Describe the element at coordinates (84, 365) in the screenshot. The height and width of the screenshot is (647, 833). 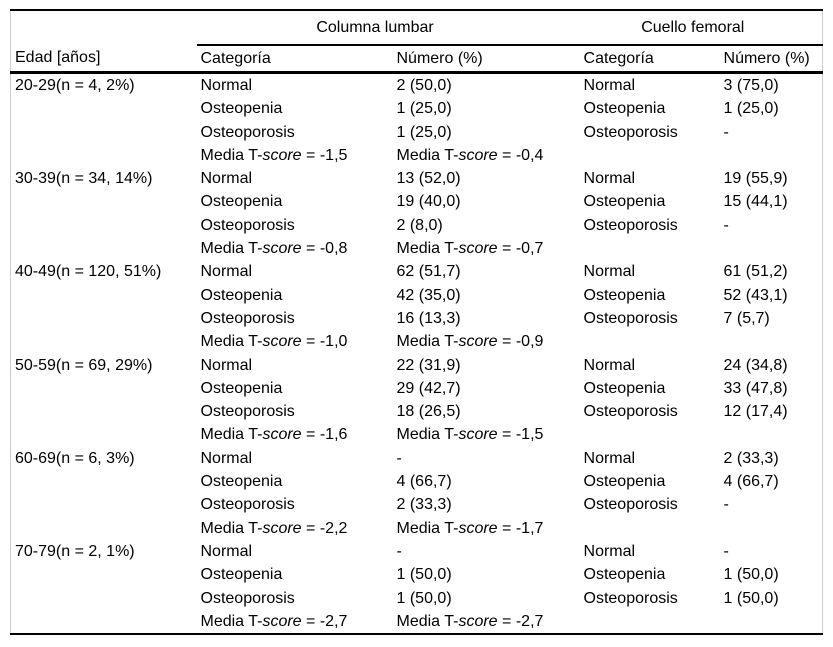
I see `age-group-cell: 50-59(n = 69, 29%)` at that location.